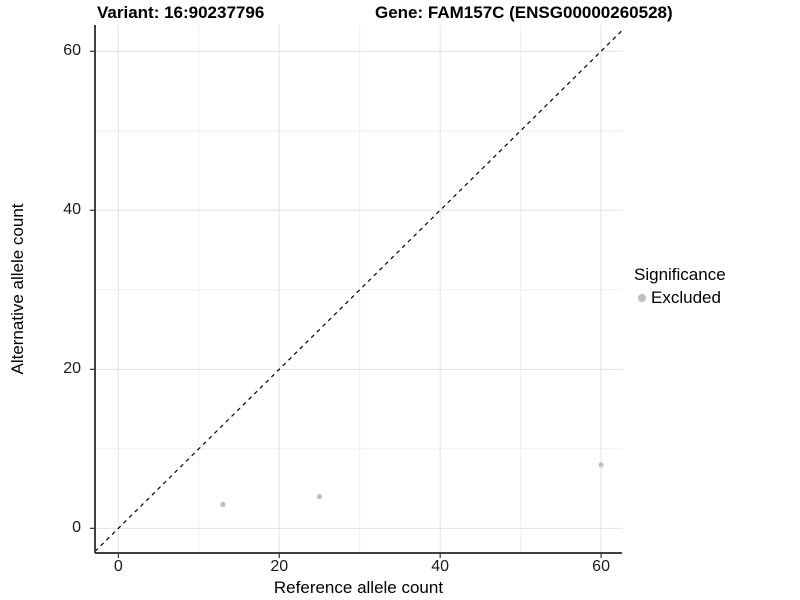 The width and height of the screenshot is (800, 600). What do you see at coordinates (44, 289) in the screenshot?
I see `y-tick-labels: 0 20 40 60` at bounding box center [44, 289].